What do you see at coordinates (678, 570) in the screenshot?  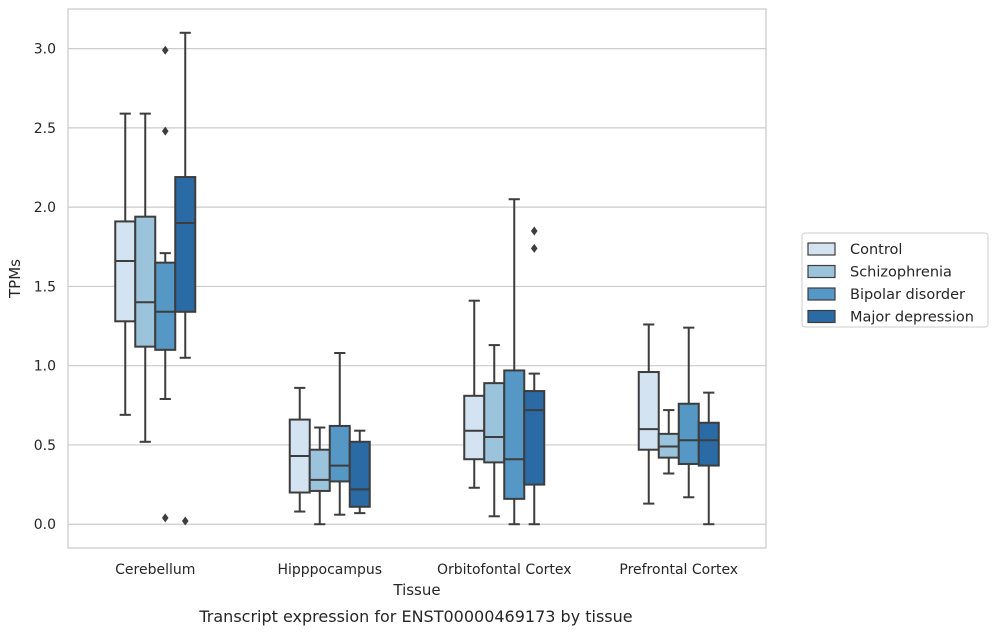 I see `x-tick-label: Prefrontal Cortex` at bounding box center [678, 570].